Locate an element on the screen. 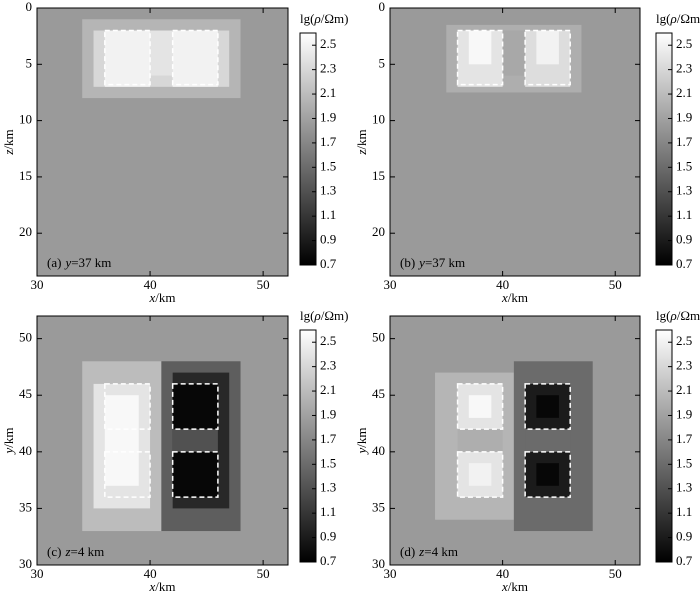 This screenshot has height=597, width=700. panel-caption: (c) z=4 km is located at coordinates (75, 551).